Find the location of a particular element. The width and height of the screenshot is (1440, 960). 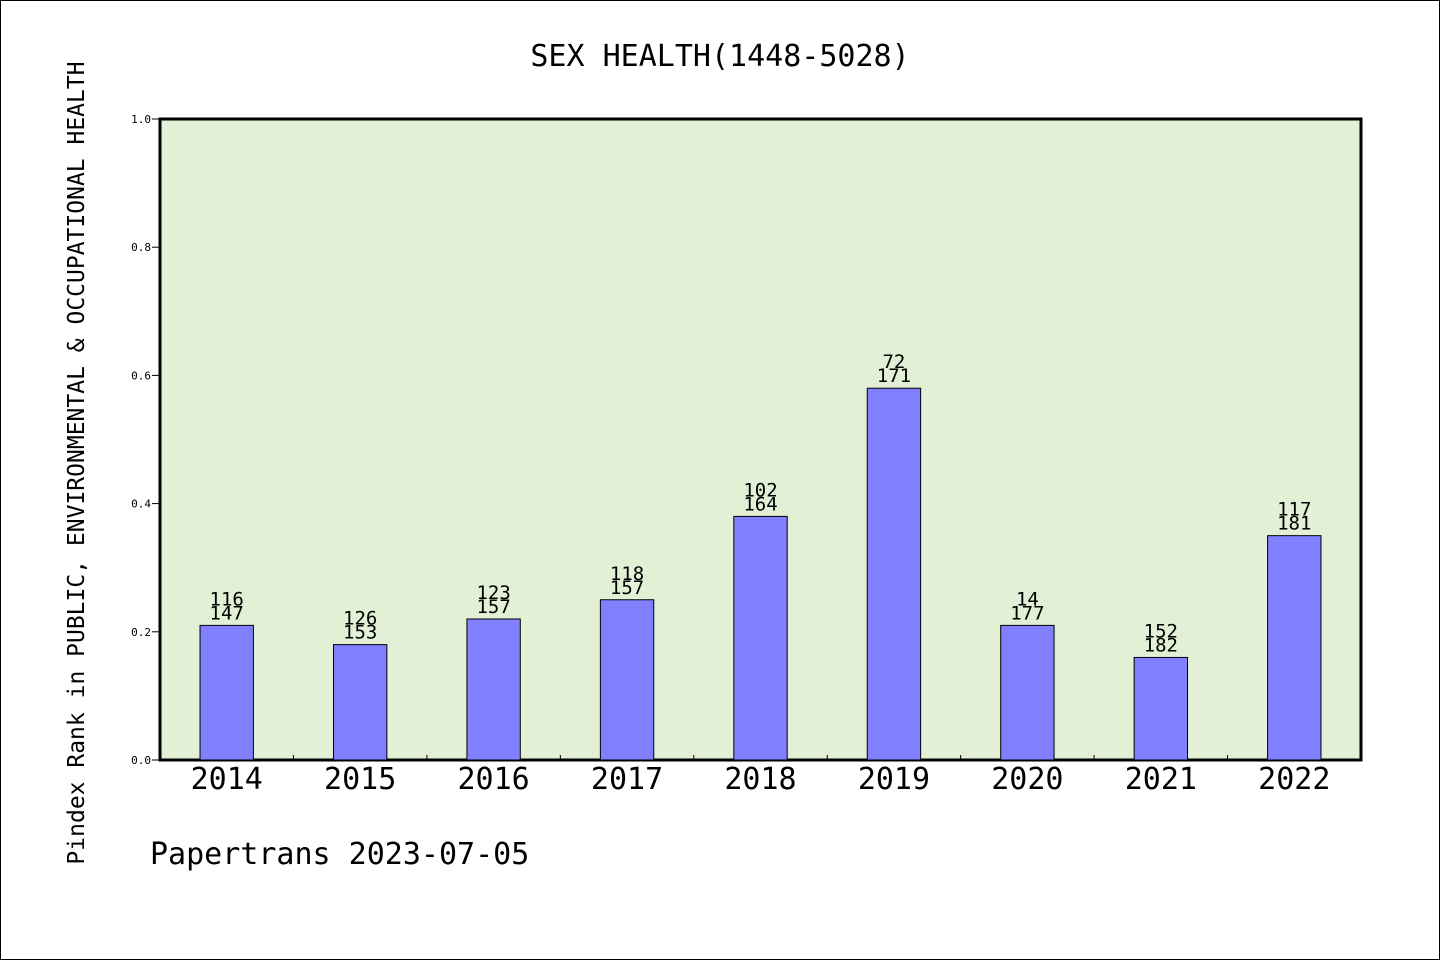

x-tick-label: 2020 is located at coordinates (1027, 779).